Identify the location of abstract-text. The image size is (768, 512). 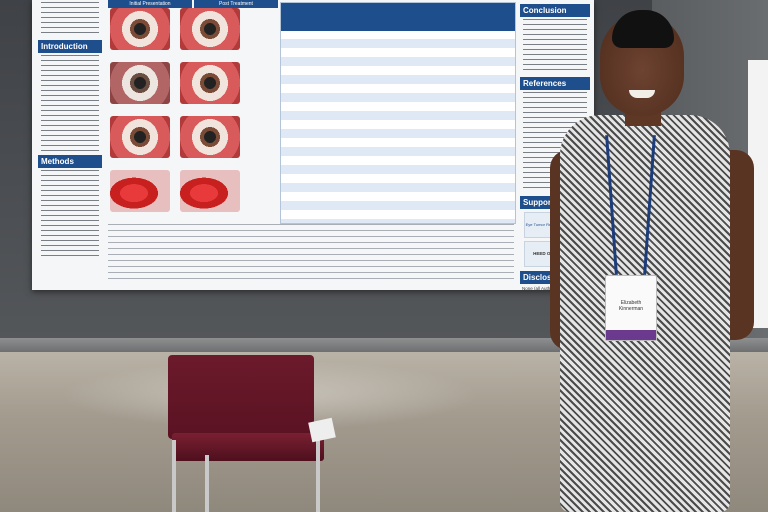
(70, 19).